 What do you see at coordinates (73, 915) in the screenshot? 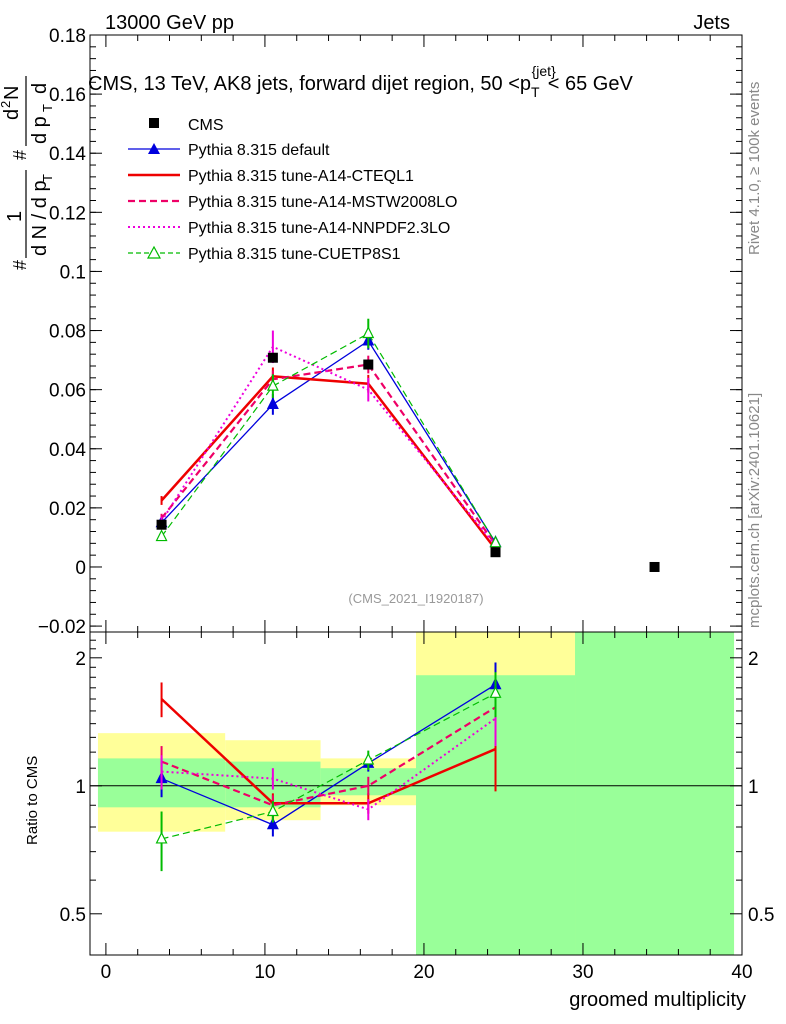
I see `ratio-y-tick-label: 0.5` at bounding box center [73, 915].